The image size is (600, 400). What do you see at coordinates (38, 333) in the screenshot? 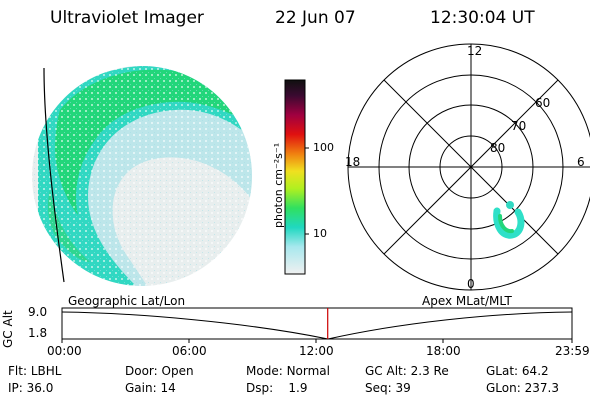
I see `timeline-ytick-low: 1.8` at bounding box center [38, 333].